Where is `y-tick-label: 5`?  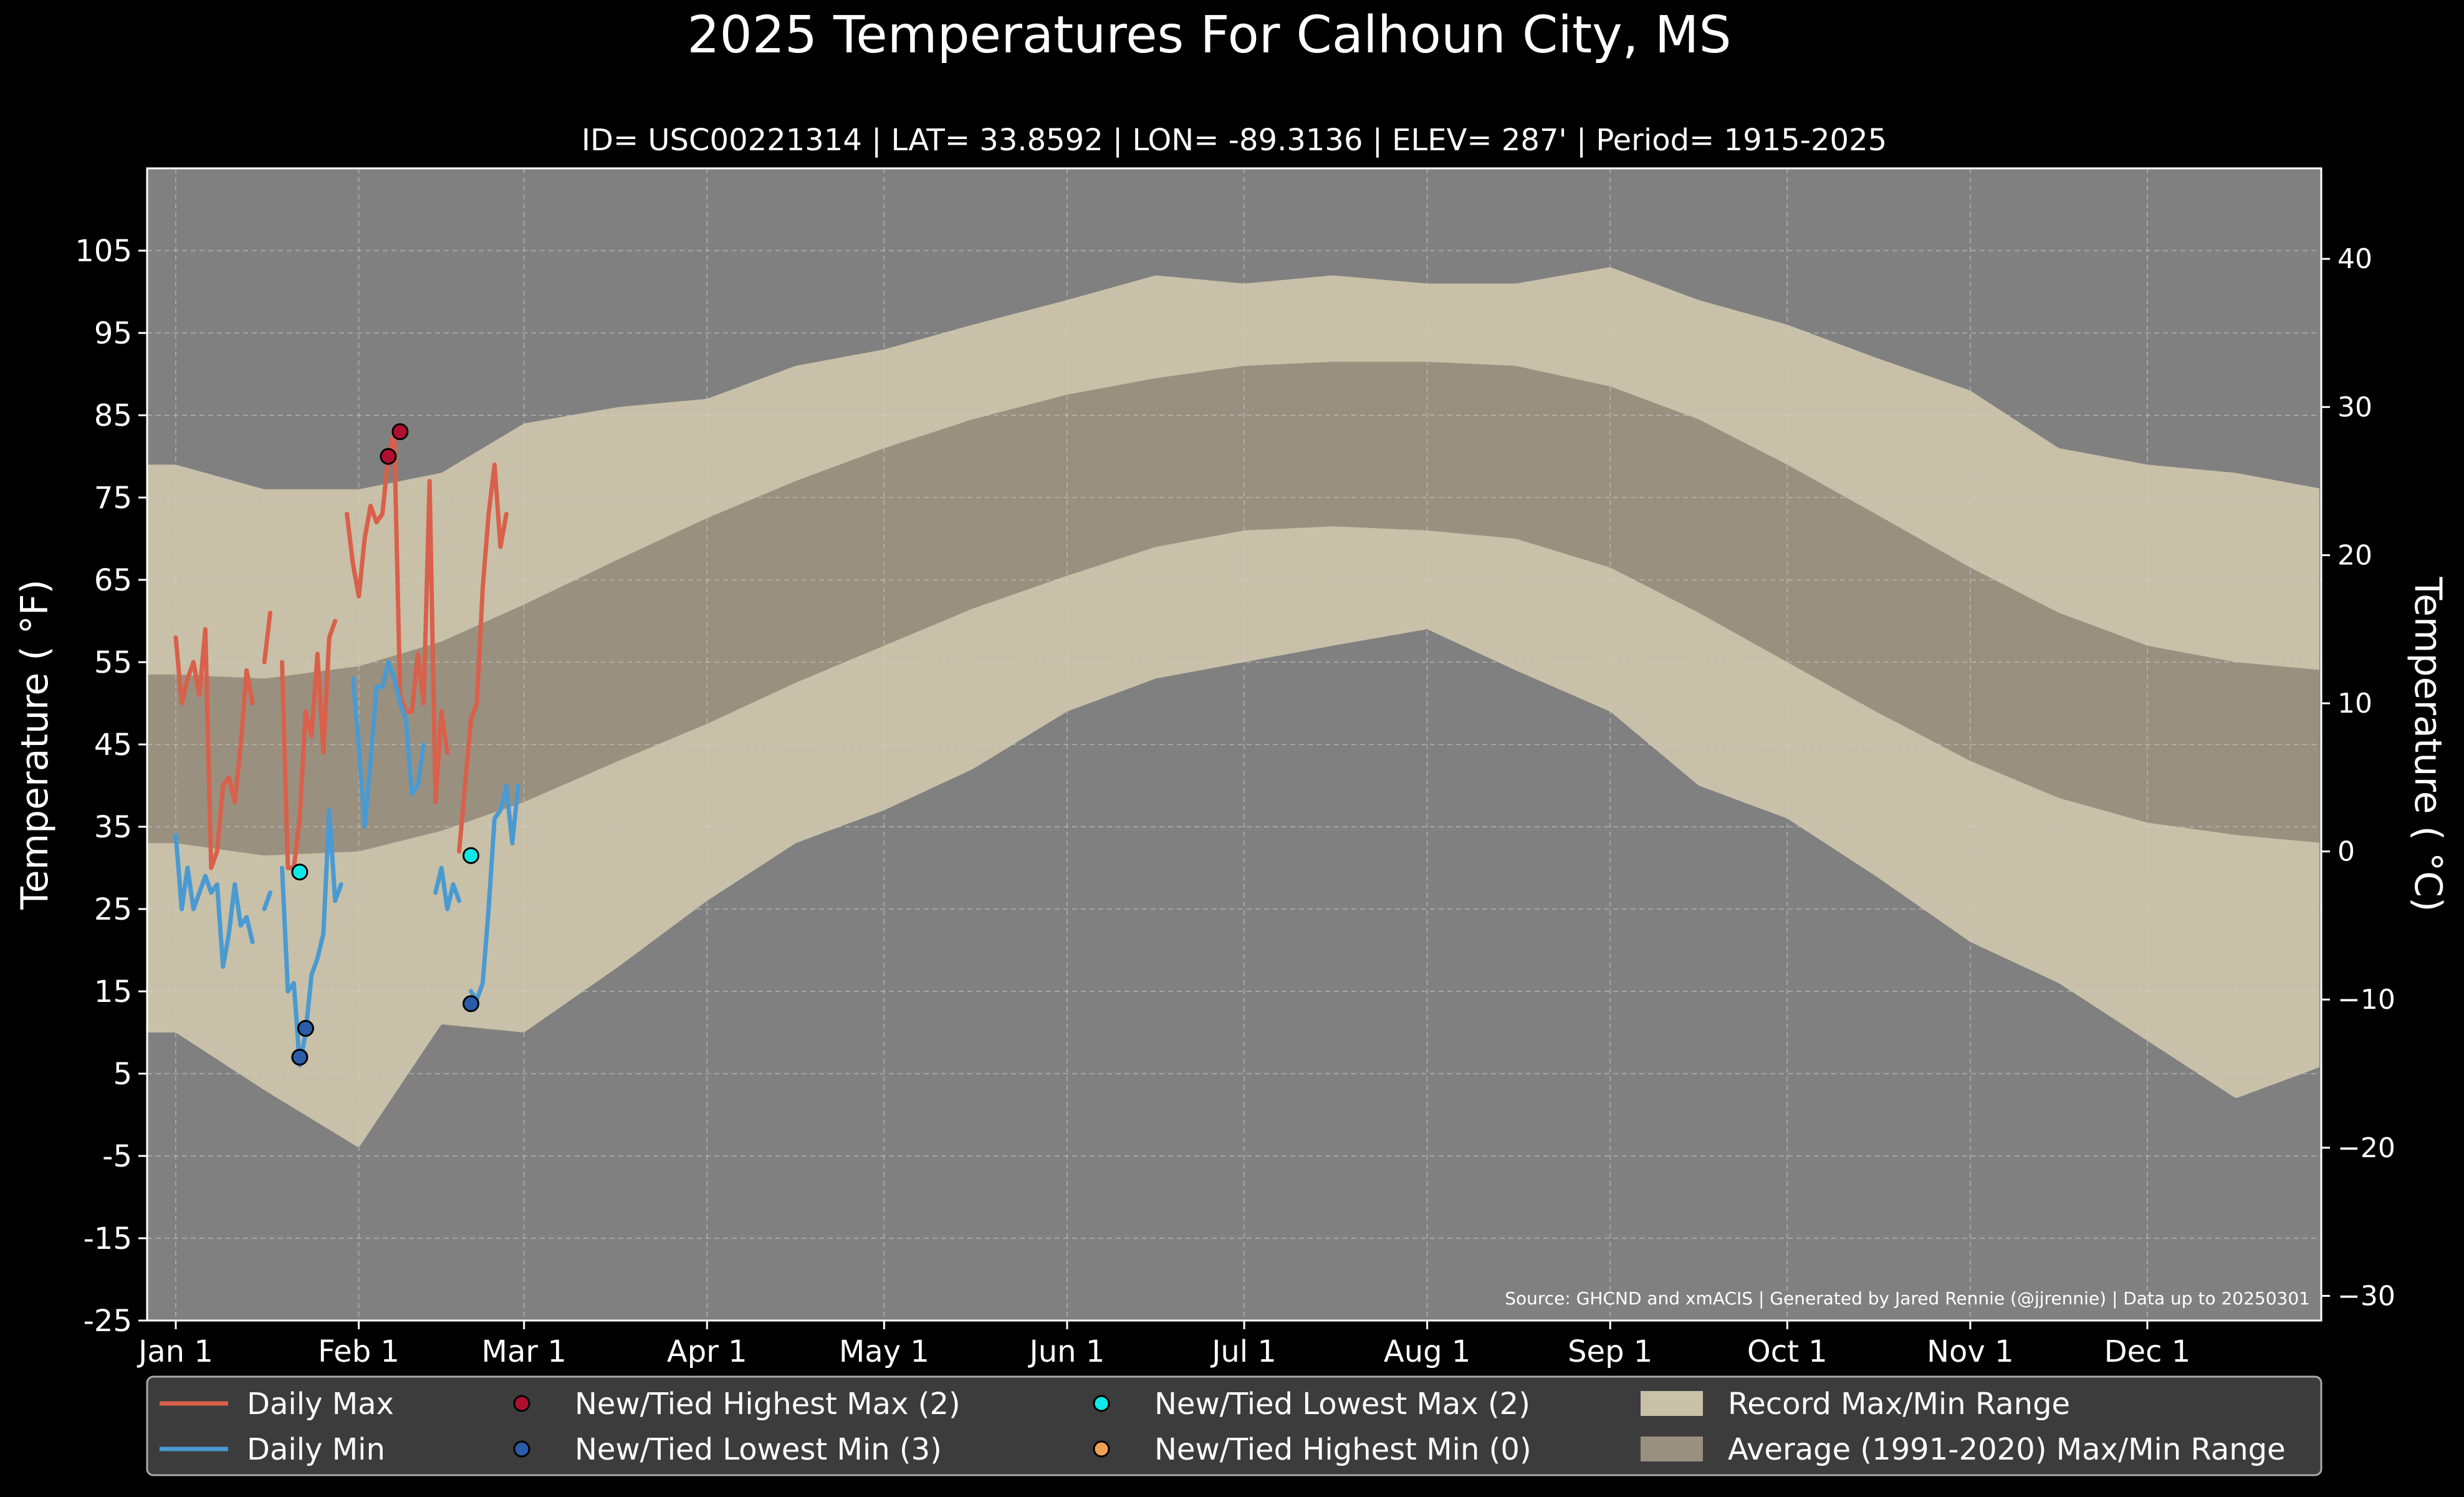 y-tick-label: 5 is located at coordinates (122, 1074).